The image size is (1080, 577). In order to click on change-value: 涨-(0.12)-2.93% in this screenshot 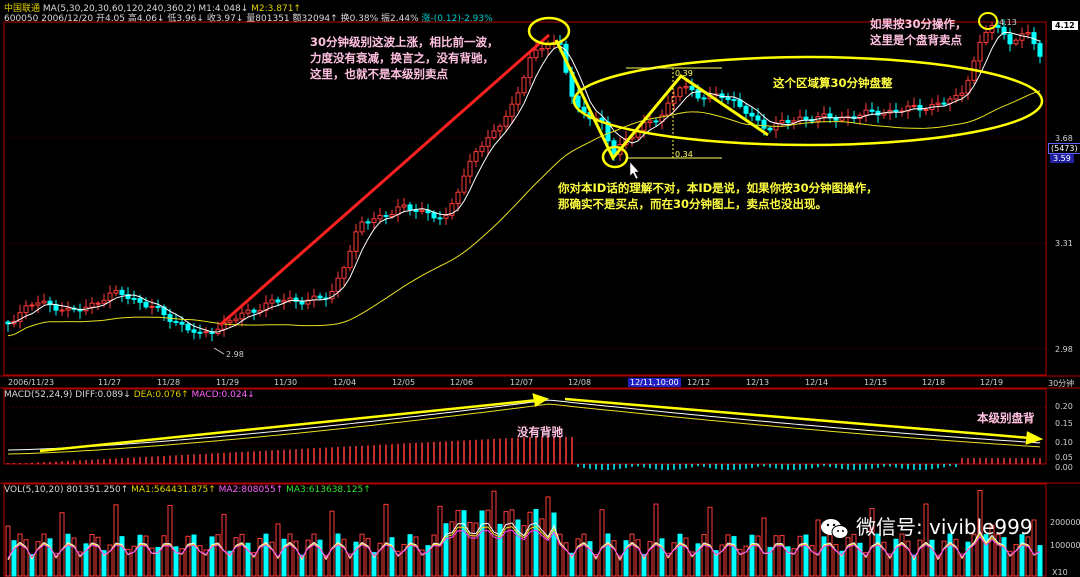, I will do `click(457, 19)`.